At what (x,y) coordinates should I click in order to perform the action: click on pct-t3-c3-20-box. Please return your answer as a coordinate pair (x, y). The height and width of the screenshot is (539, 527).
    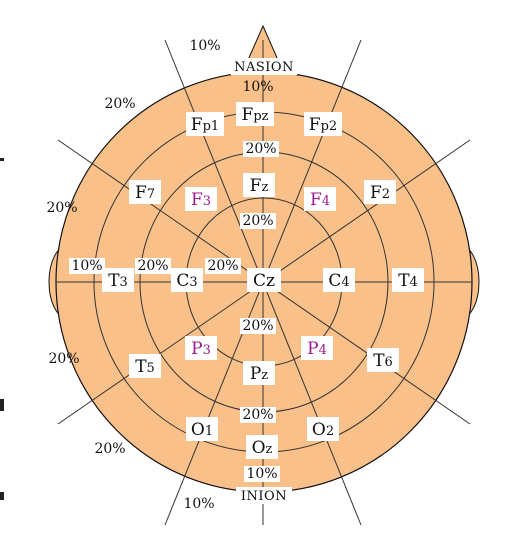
    Looking at the image, I should click on (153, 266).